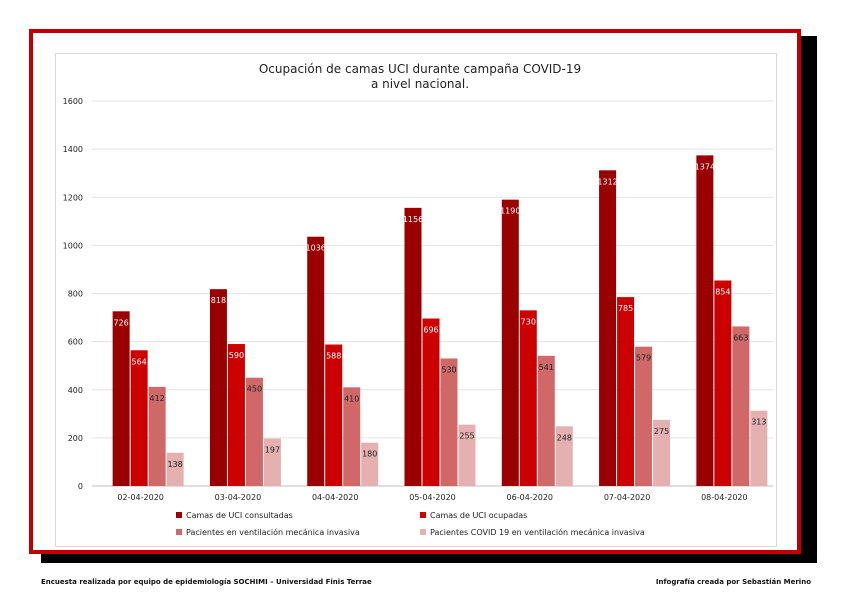 Image resolution: width=841 pixels, height=595 pixels. I want to click on y-tick-label: 1200, so click(73, 197).